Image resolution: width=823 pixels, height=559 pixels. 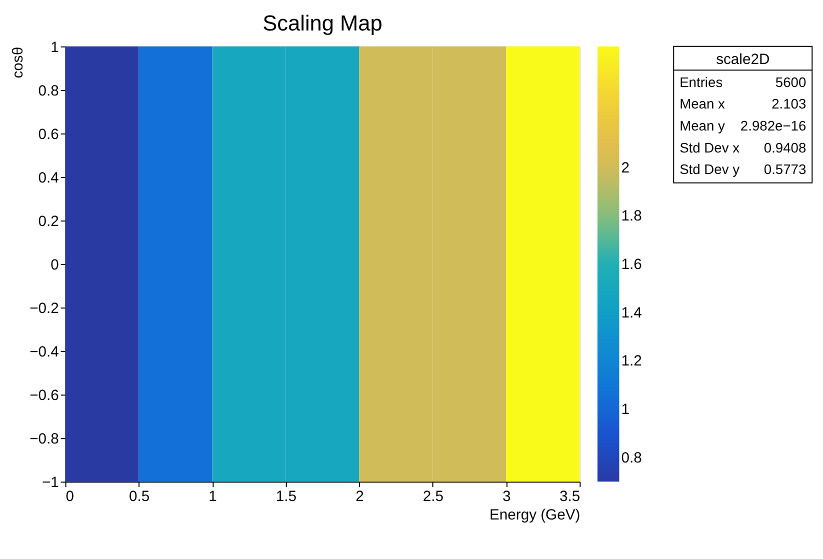 I want to click on y-tick-label: −0.6, so click(x=44, y=396).